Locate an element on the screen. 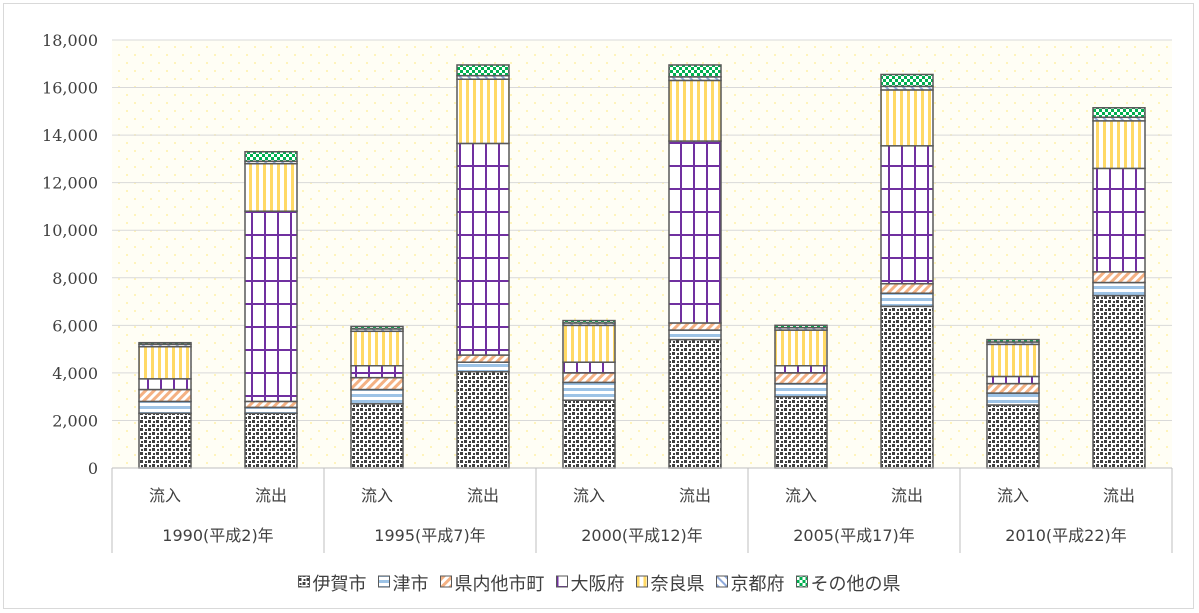 The image size is (1199, 613). legend-label: 大阪府 is located at coordinates (598, 584).